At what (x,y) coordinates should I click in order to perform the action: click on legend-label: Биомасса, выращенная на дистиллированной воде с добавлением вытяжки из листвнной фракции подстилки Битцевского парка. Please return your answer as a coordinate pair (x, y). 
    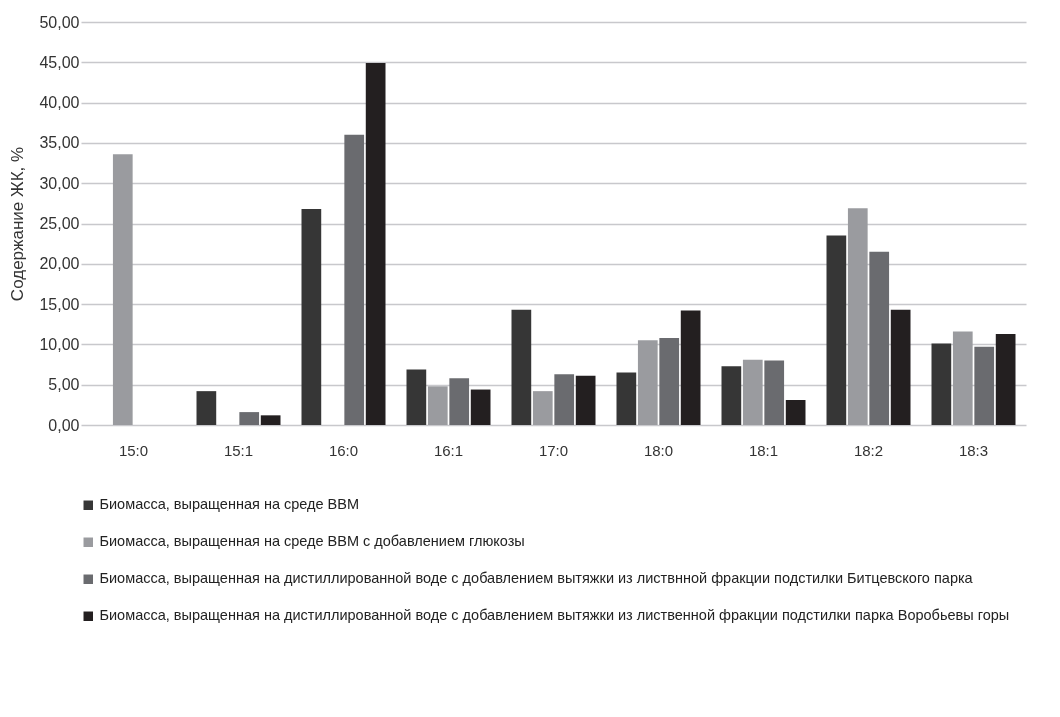
    Looking at the image, I should click on (536, 578).